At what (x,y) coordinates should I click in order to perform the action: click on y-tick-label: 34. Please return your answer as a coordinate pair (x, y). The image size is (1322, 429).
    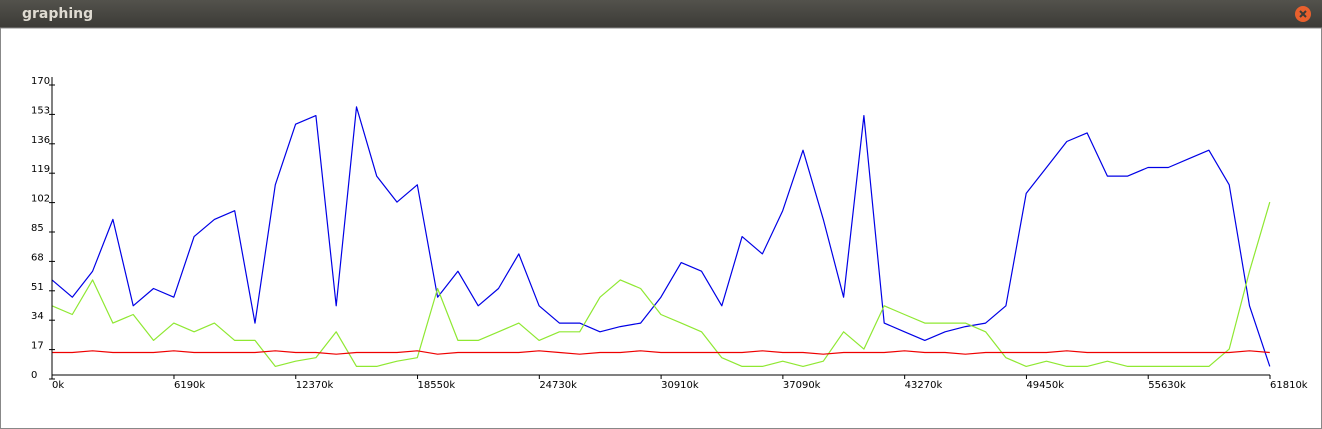
    Looking at the image, I should click on (37, 316).